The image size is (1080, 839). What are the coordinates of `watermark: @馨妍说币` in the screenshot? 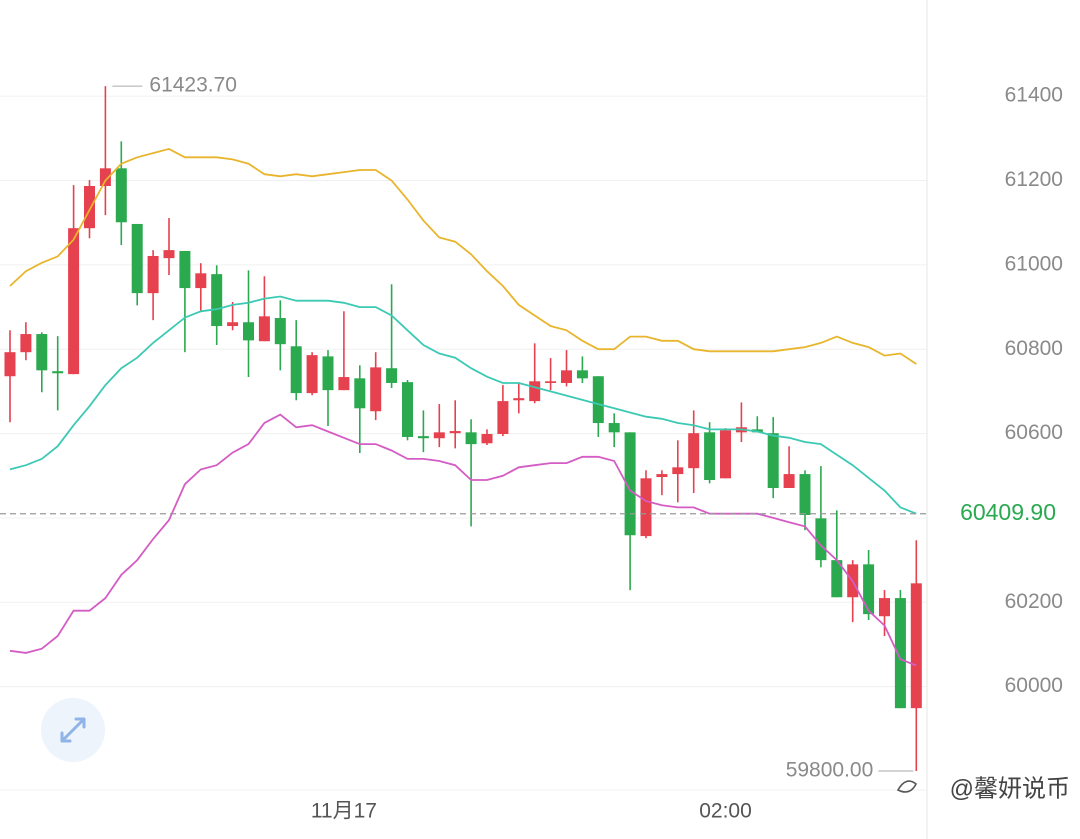 It's located at (1010, 788).